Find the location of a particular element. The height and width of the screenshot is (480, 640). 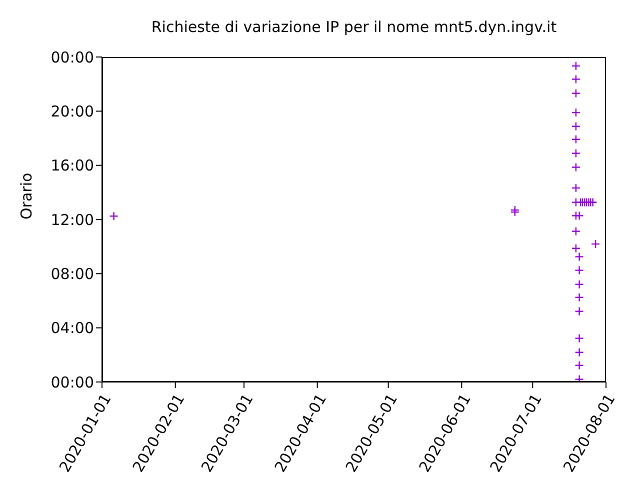

y-tick-label: 04:00 is located at coordinates (72, 328).